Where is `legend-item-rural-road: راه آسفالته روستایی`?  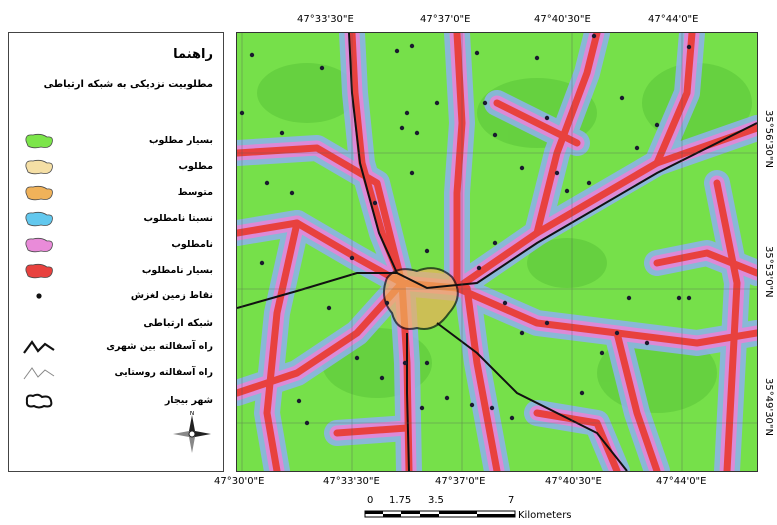
legend-item-rural-road: راه آسفالته روستایی is located at coordinates (115, 374).